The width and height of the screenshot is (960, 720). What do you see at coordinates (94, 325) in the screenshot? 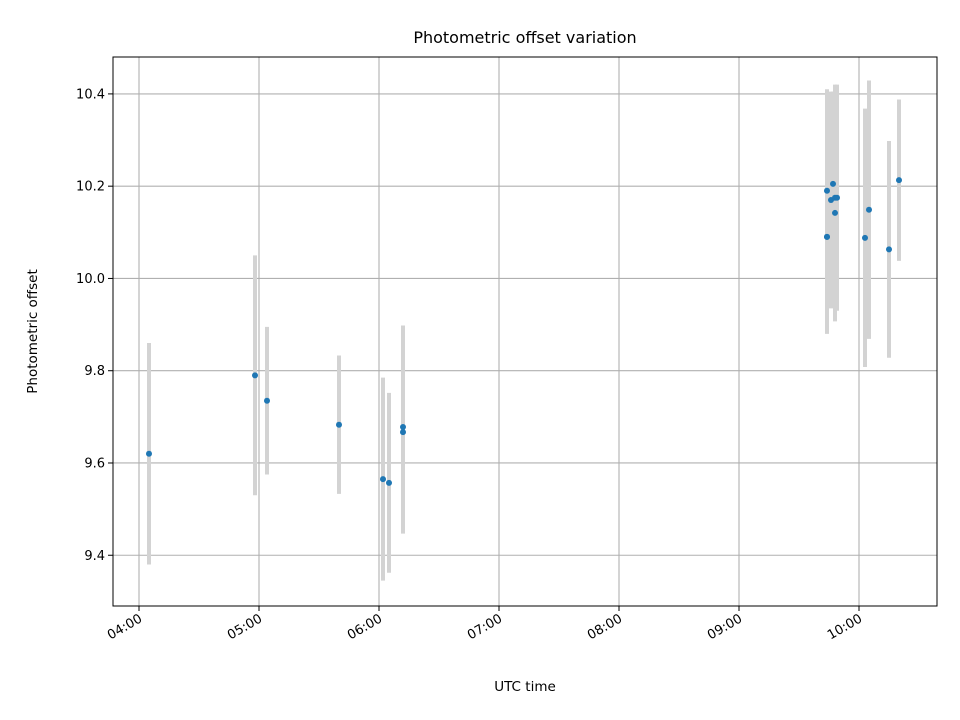
I see `y-axis: 9.4 9.6 9.8 10.0 10.2 10.4` at bounding box center [94, 325].